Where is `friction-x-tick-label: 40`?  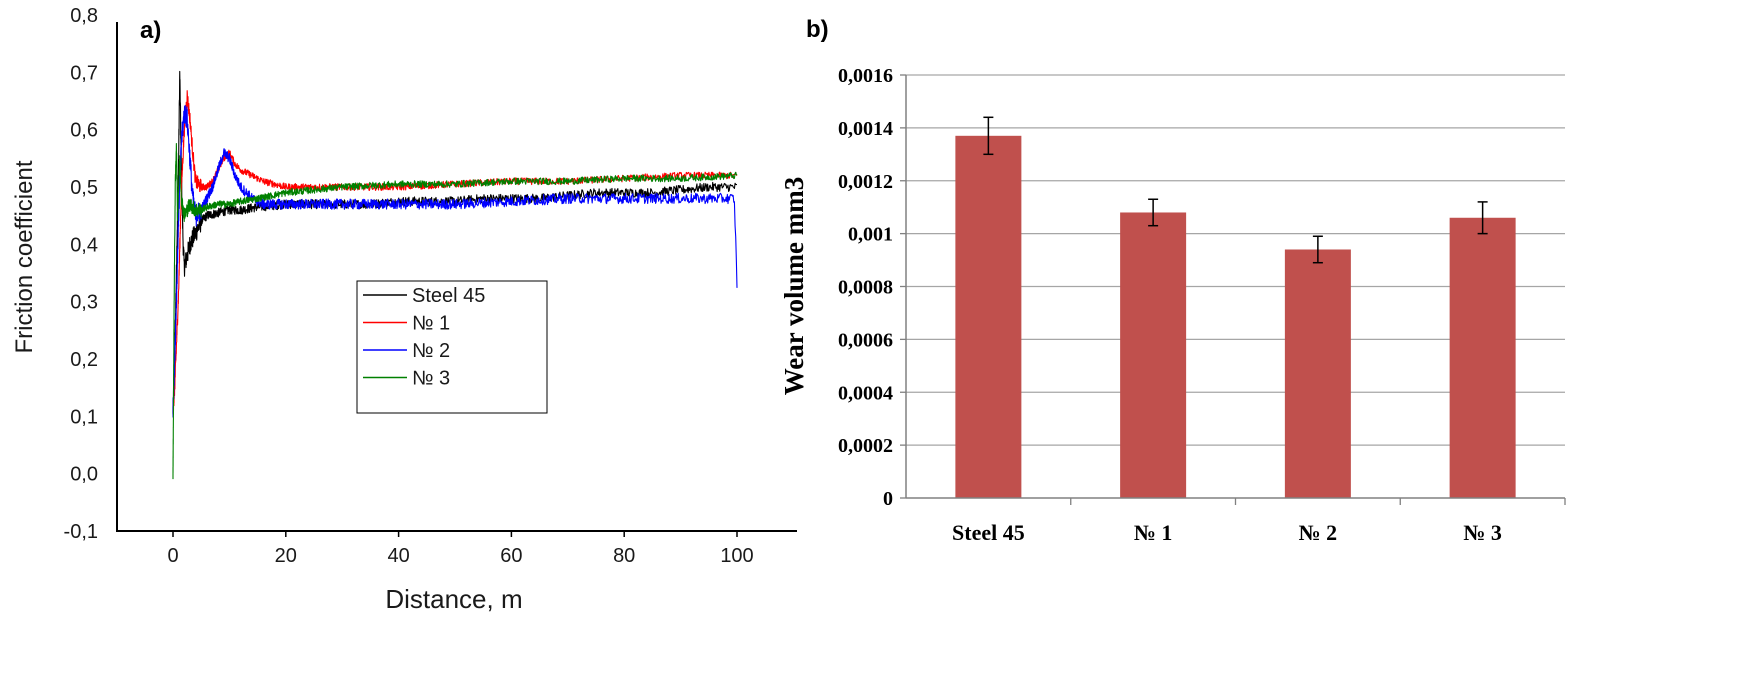 friction-x-tick-label: 40 is located at coordinates (398, 556).